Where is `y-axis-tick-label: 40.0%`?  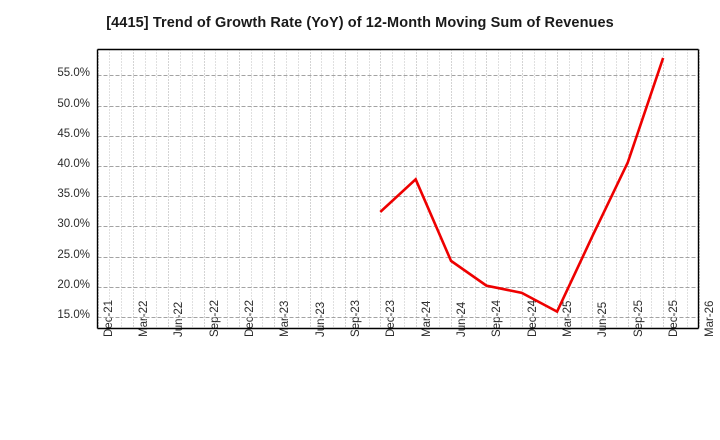
y-axis-tick-label: 40.0% is located at coordinates (73, 164).